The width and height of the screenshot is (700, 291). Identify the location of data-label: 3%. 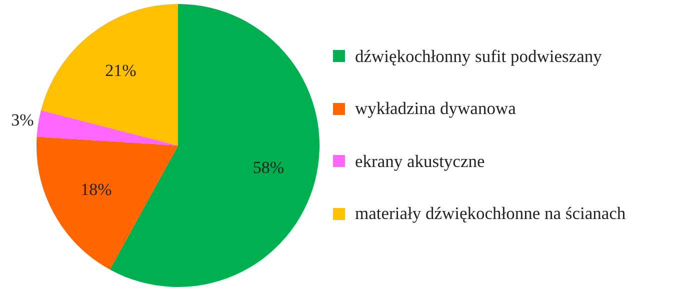
(22, 120).